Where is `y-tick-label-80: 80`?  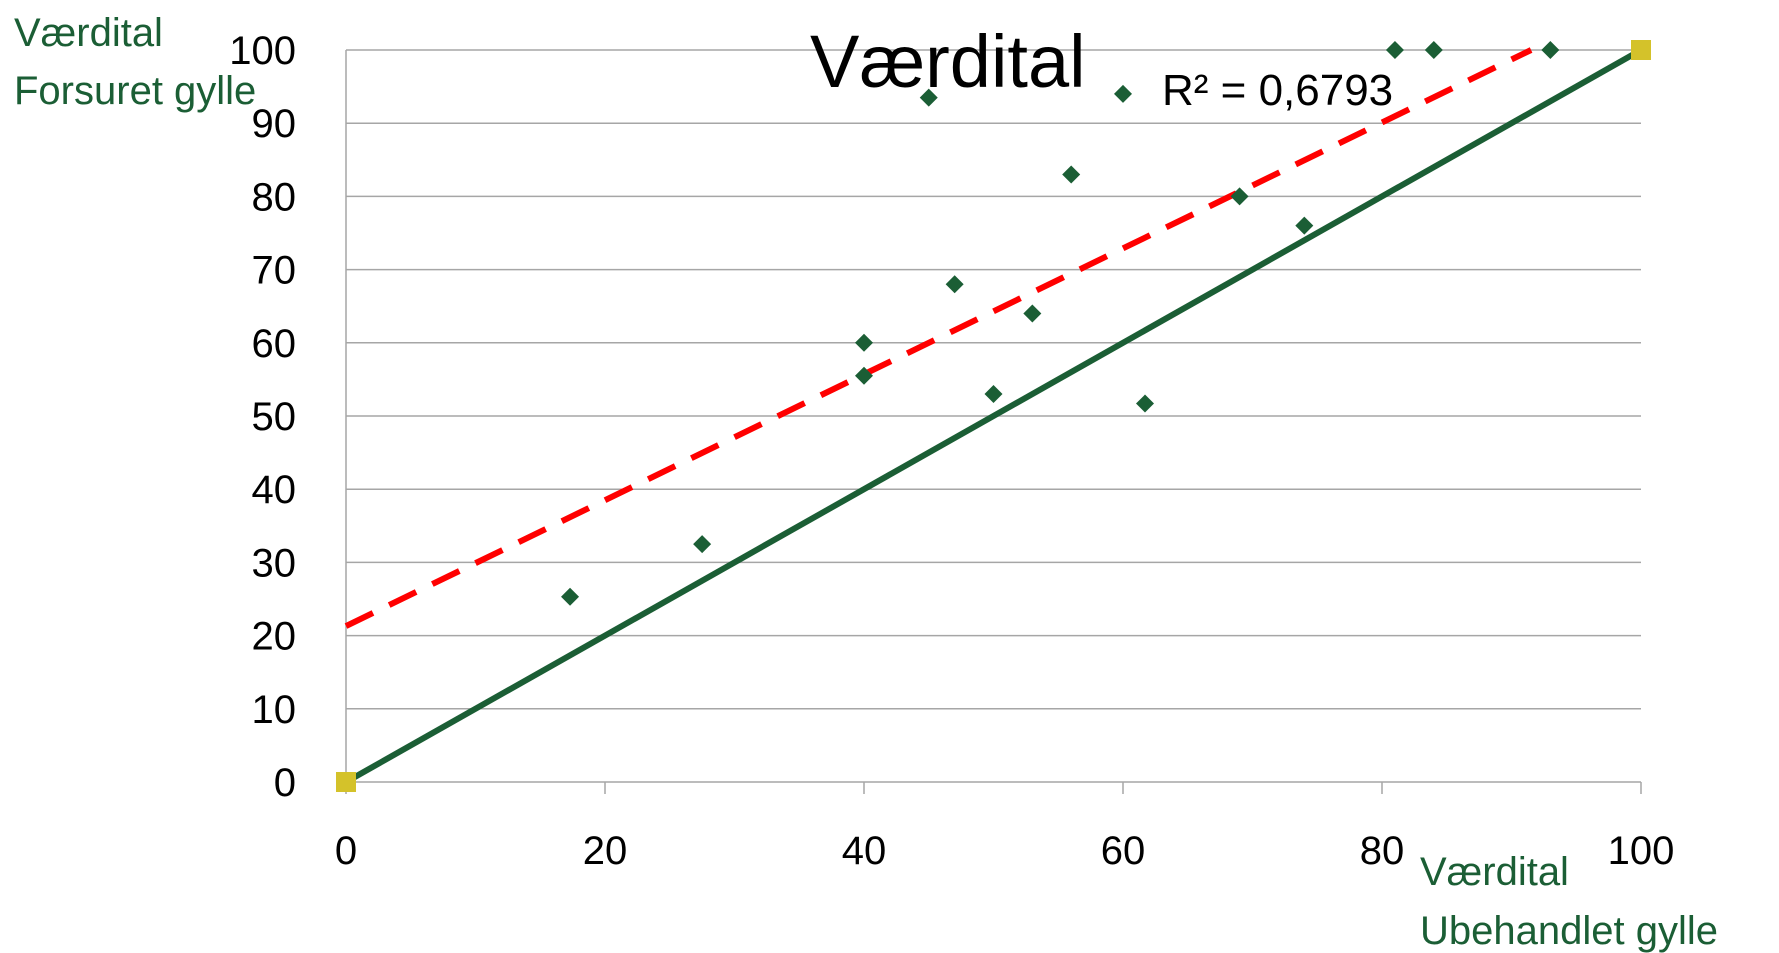 y-tick-label-80: 80 is located at coordinates (274, 197).